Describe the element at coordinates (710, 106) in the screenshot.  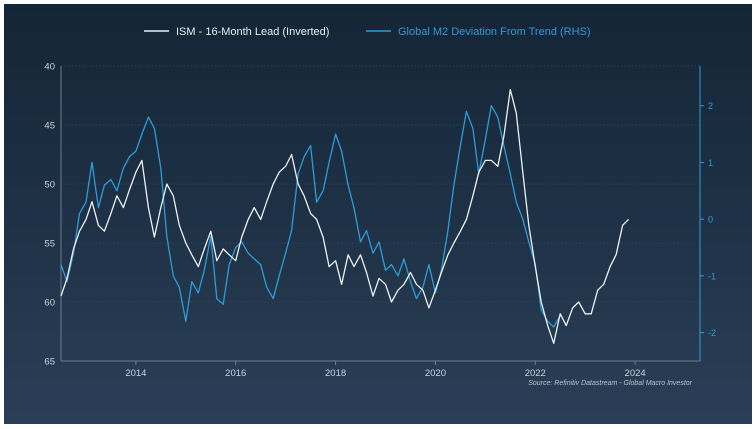
I see `right-tick-label: 2` at that location.